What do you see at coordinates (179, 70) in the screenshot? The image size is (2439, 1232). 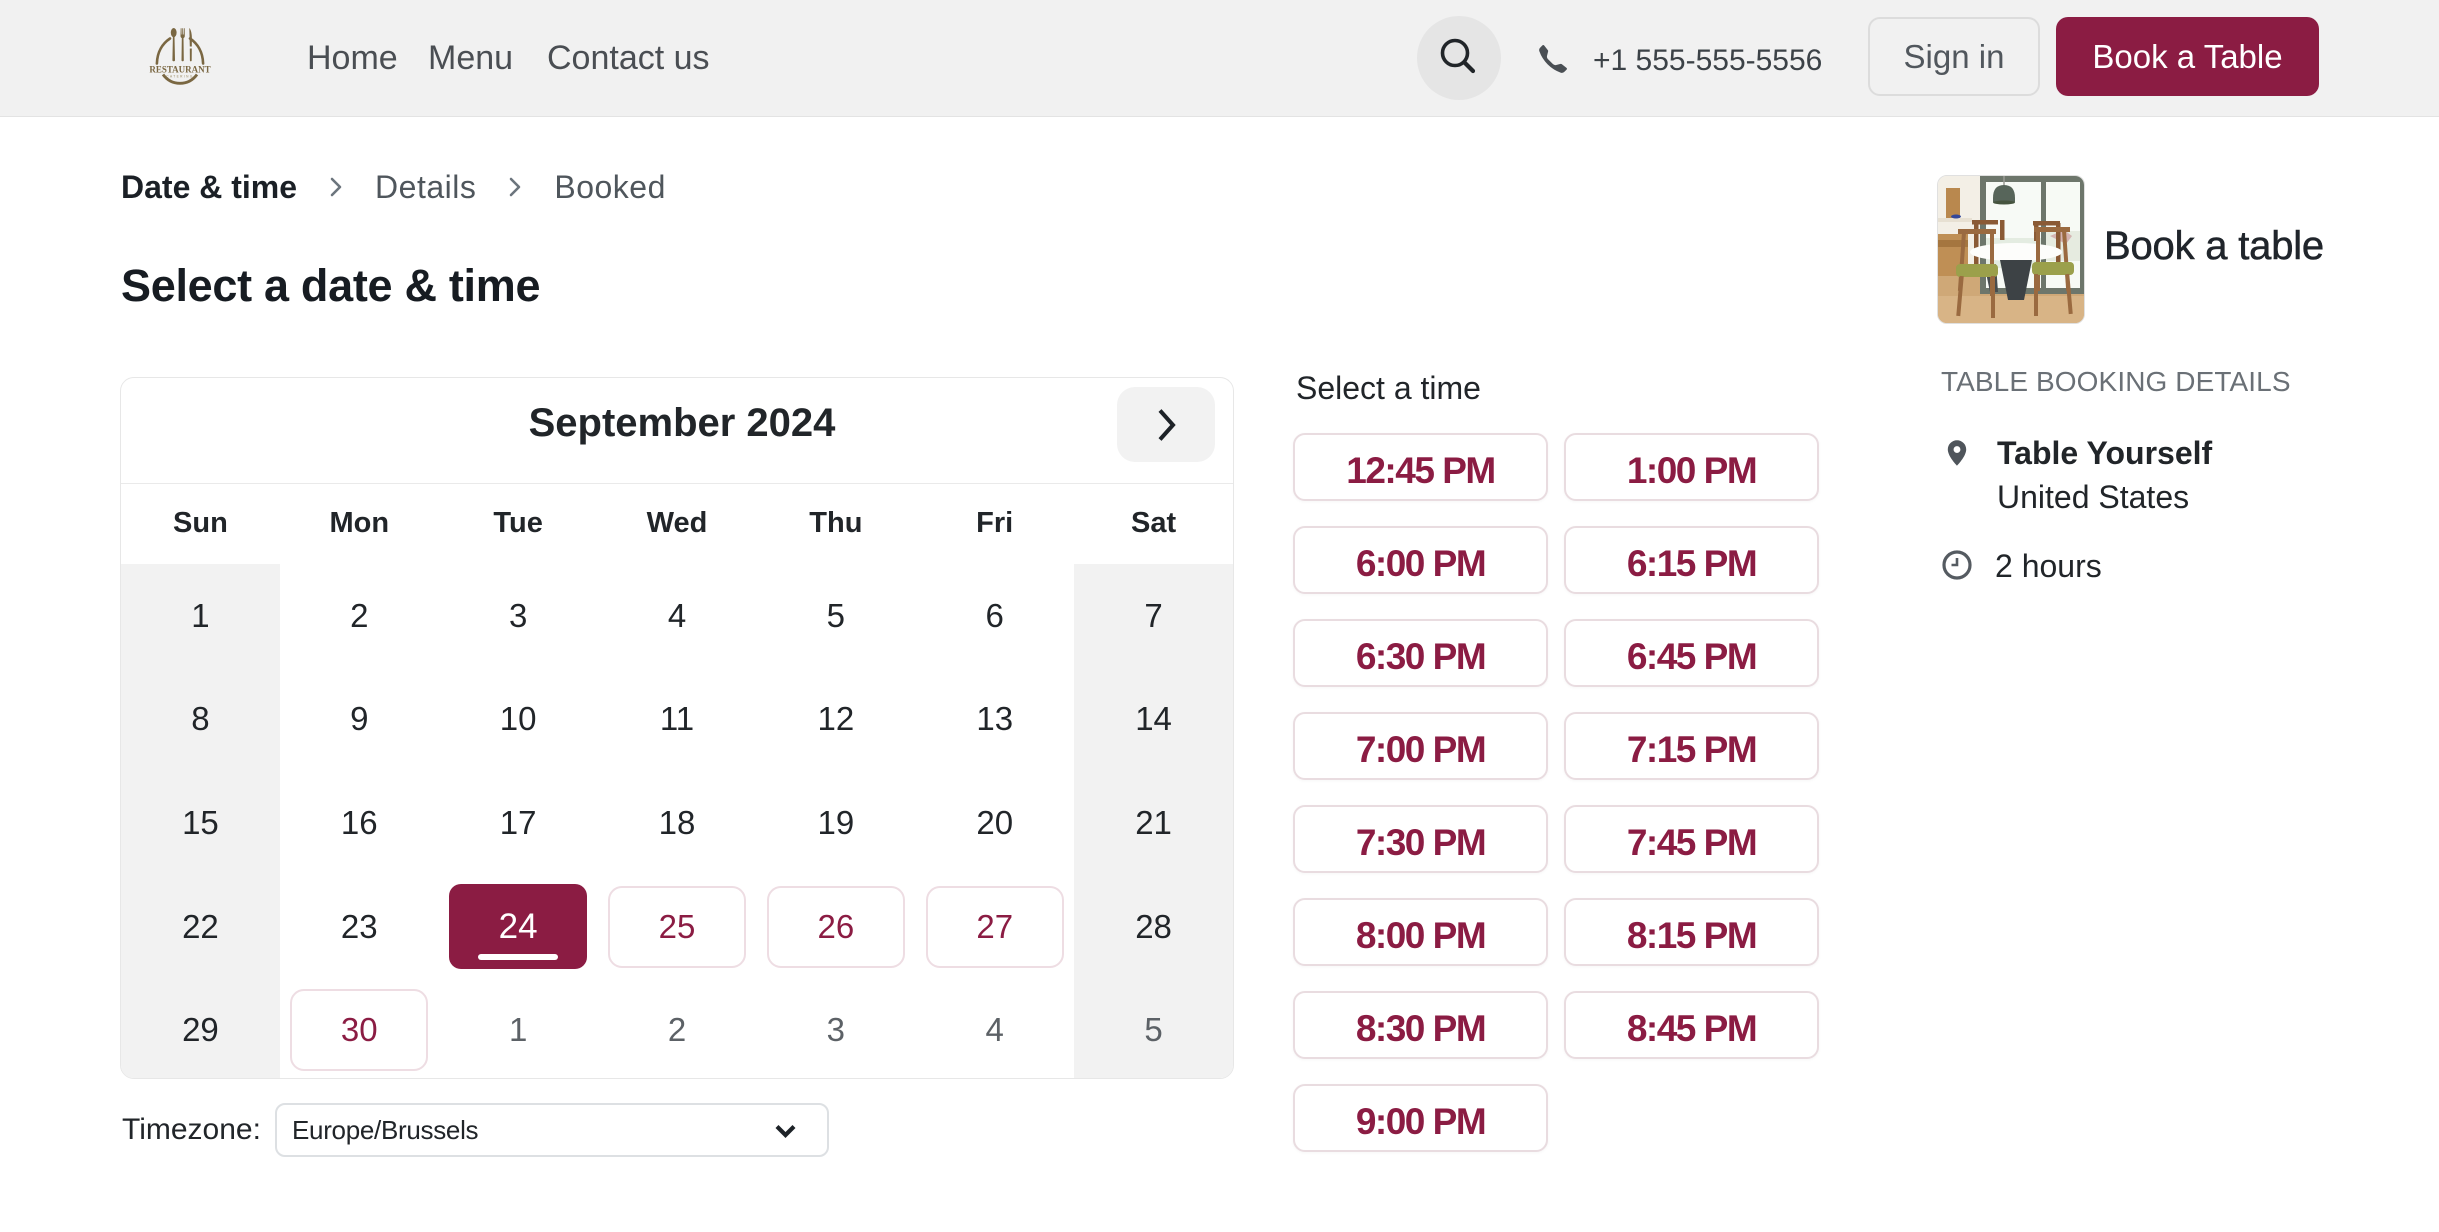 I see `svg-text: RESTAURANT` at bounding box center [179, 70].